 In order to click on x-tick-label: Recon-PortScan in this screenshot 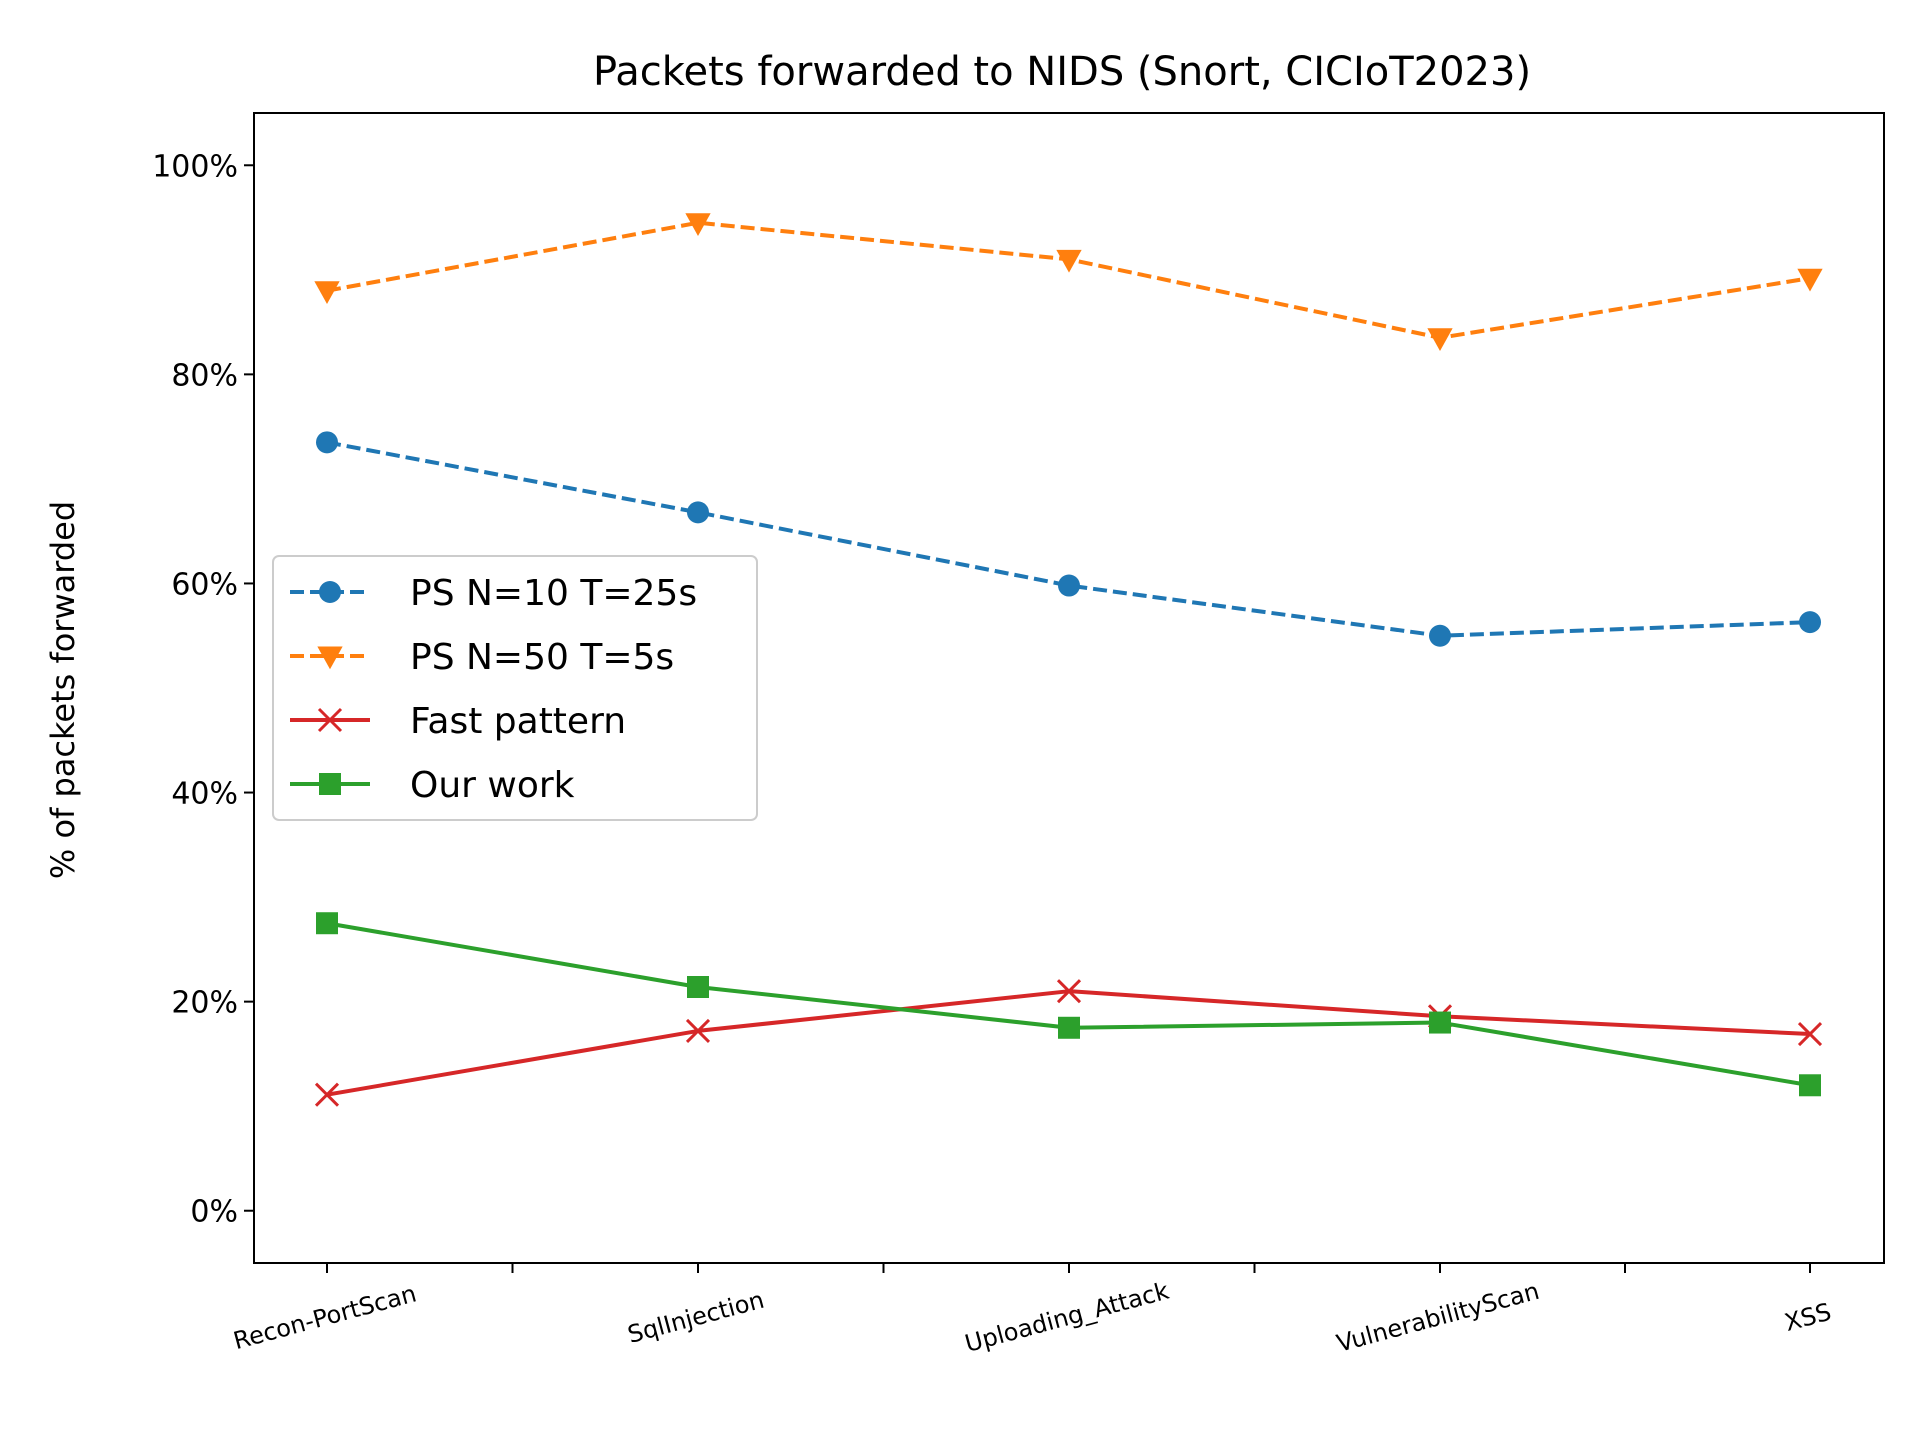, I will do `click(324, 1317)`.